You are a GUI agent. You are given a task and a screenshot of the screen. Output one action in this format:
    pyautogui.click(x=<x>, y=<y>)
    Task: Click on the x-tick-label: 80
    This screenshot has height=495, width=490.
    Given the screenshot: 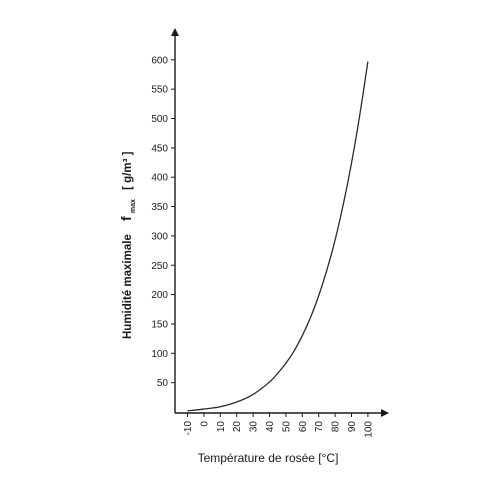 What is the action you would take?
    pyautogui.click(x=336, y=427)
    